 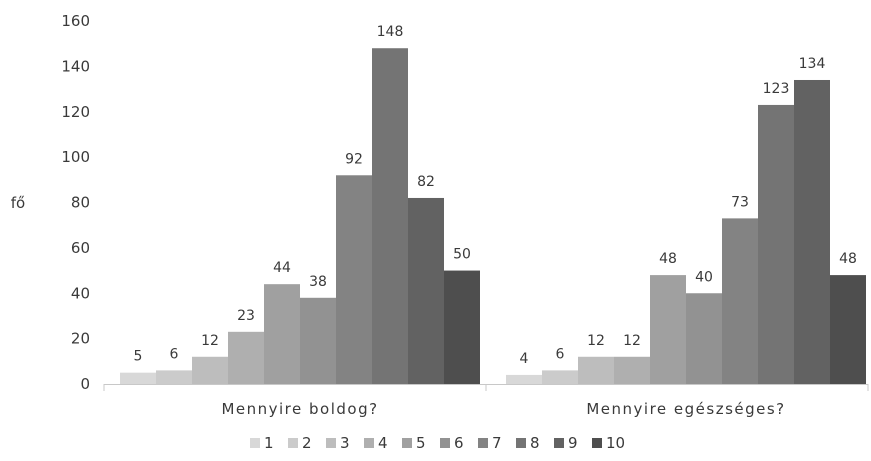 I want to click on bar-value-label: 148, so click(x=390, y=32).